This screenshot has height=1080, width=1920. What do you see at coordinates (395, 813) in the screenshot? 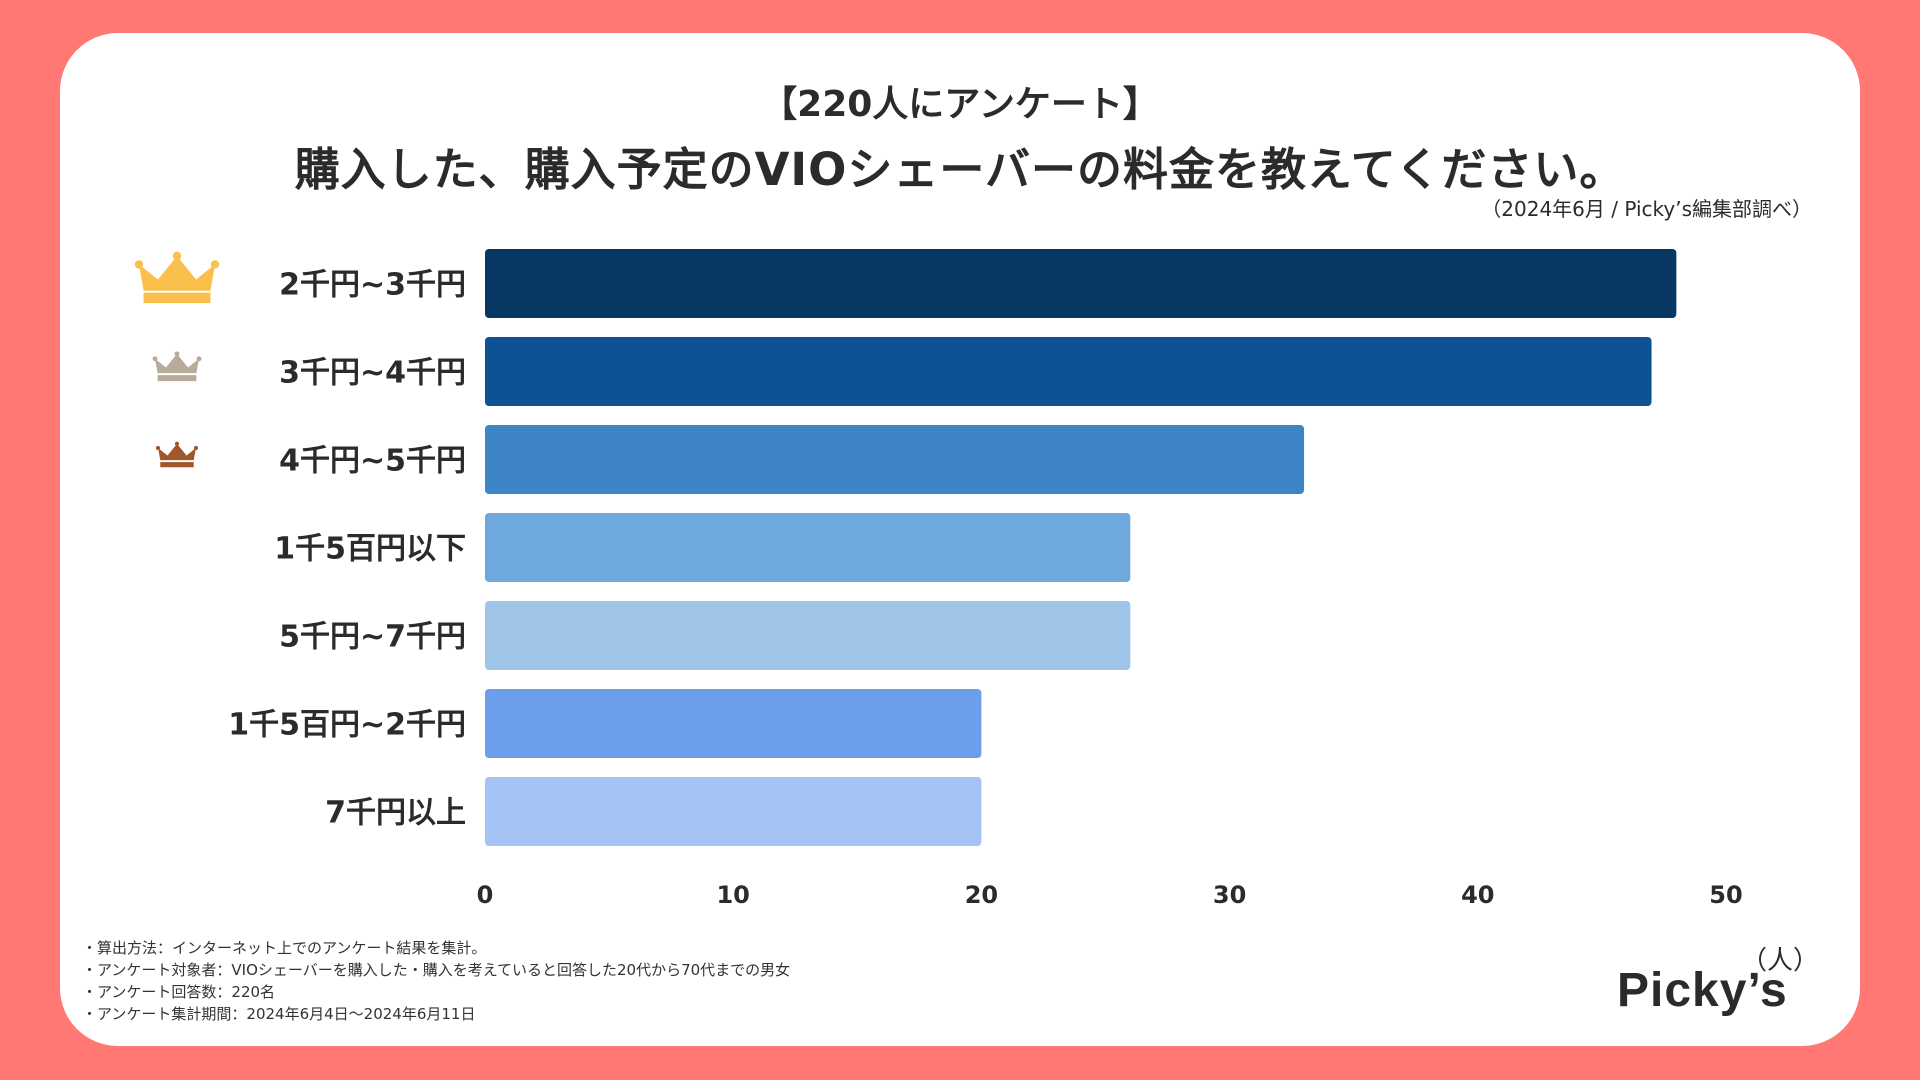
I see `category-label-7: 7千円以上` at bounding box center [395, 813].